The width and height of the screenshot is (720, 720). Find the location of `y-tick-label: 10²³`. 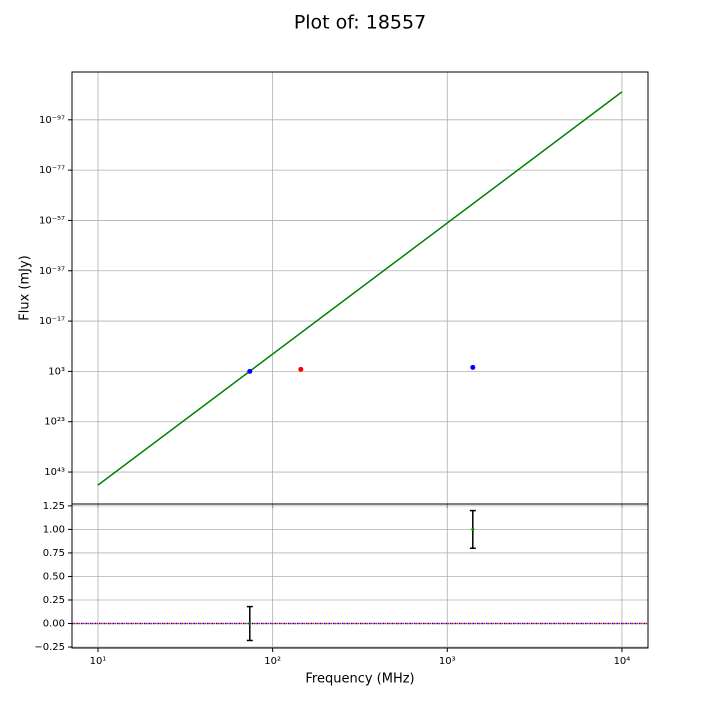

y-tick-label: 10²³ is located at coordinates (54, 422).